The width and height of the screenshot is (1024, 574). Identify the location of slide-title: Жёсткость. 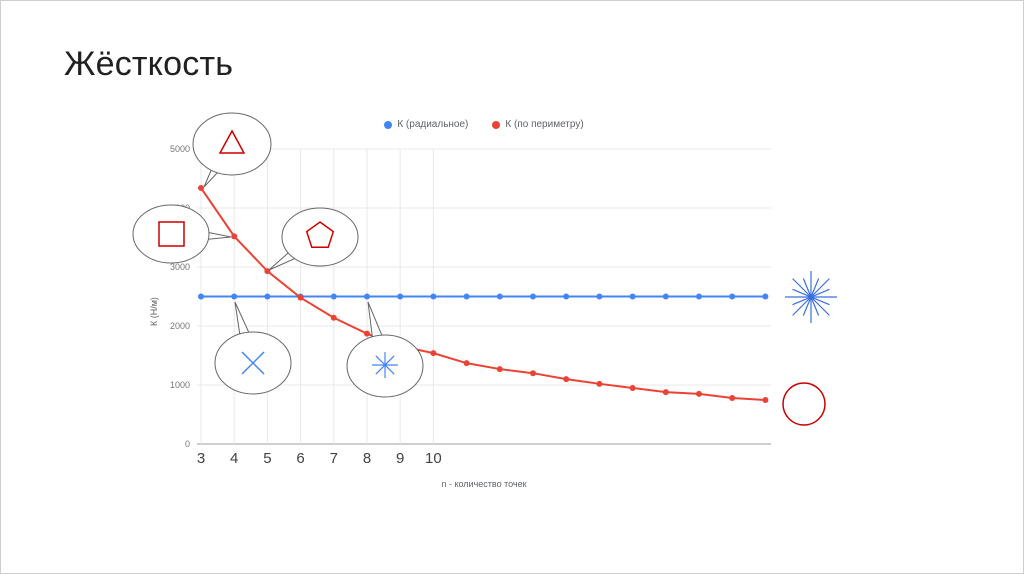
(149, 64).